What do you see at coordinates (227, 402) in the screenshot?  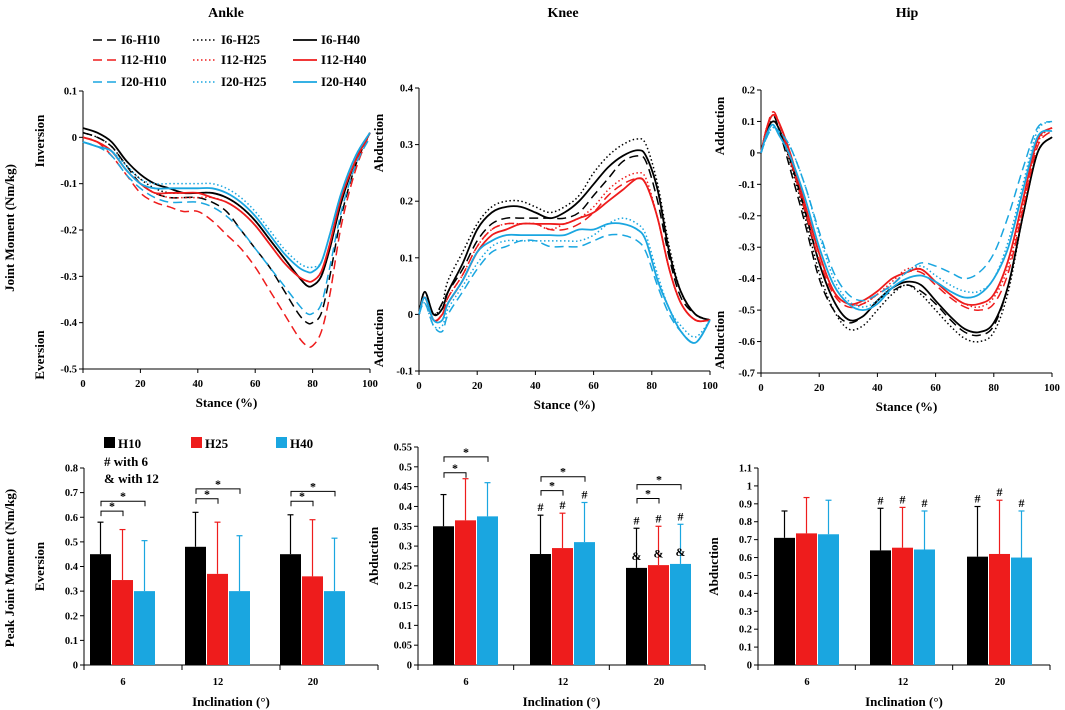 I see `ankle-line-xlabel: Stance (%)` at bounding box center [227, 402].